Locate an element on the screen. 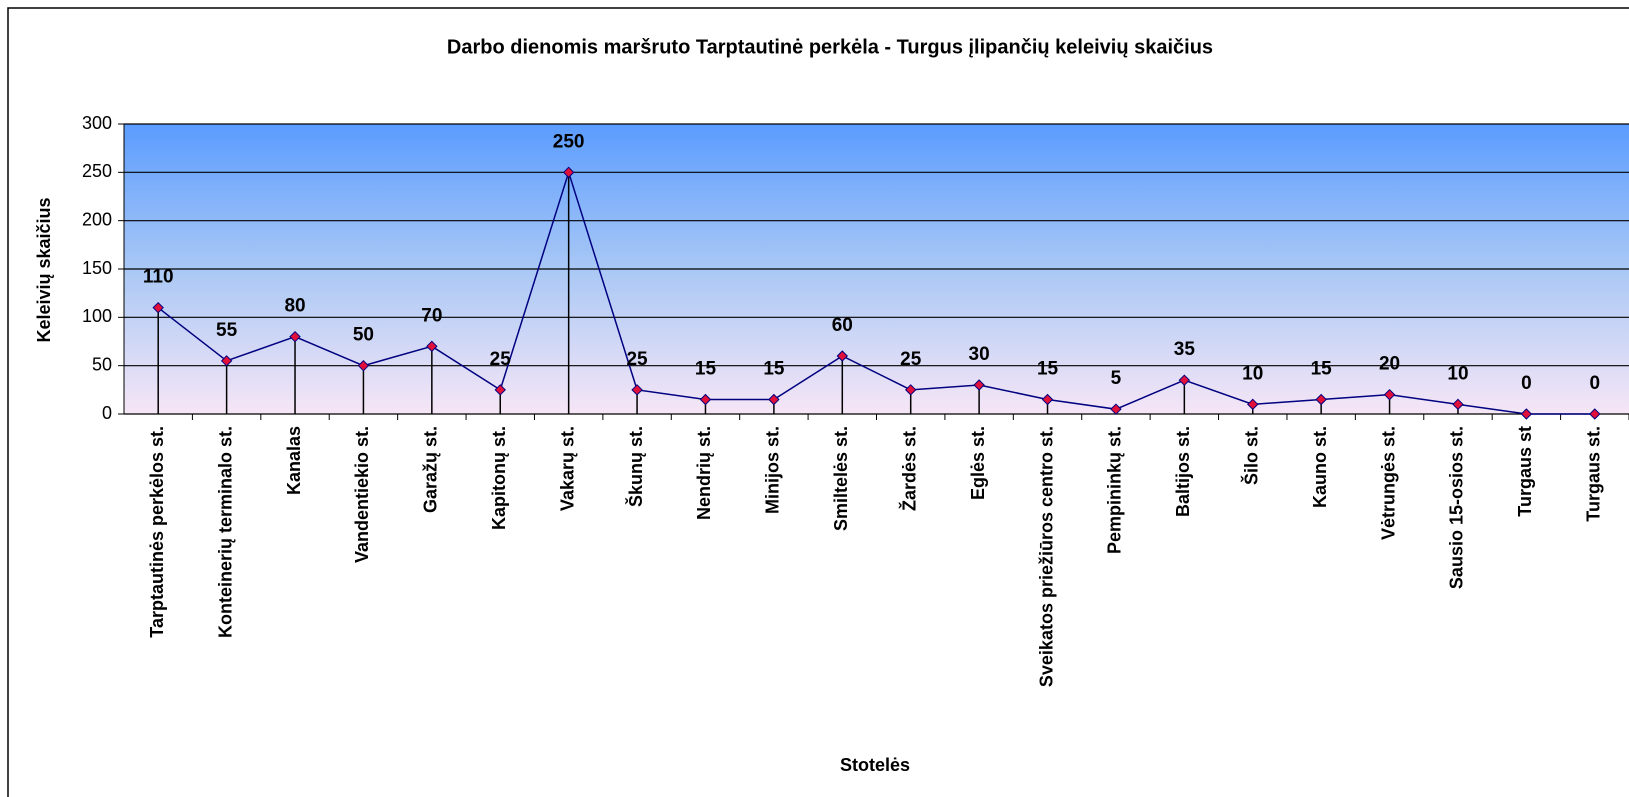  data-label: 30 is located at coordinates (979, 354).